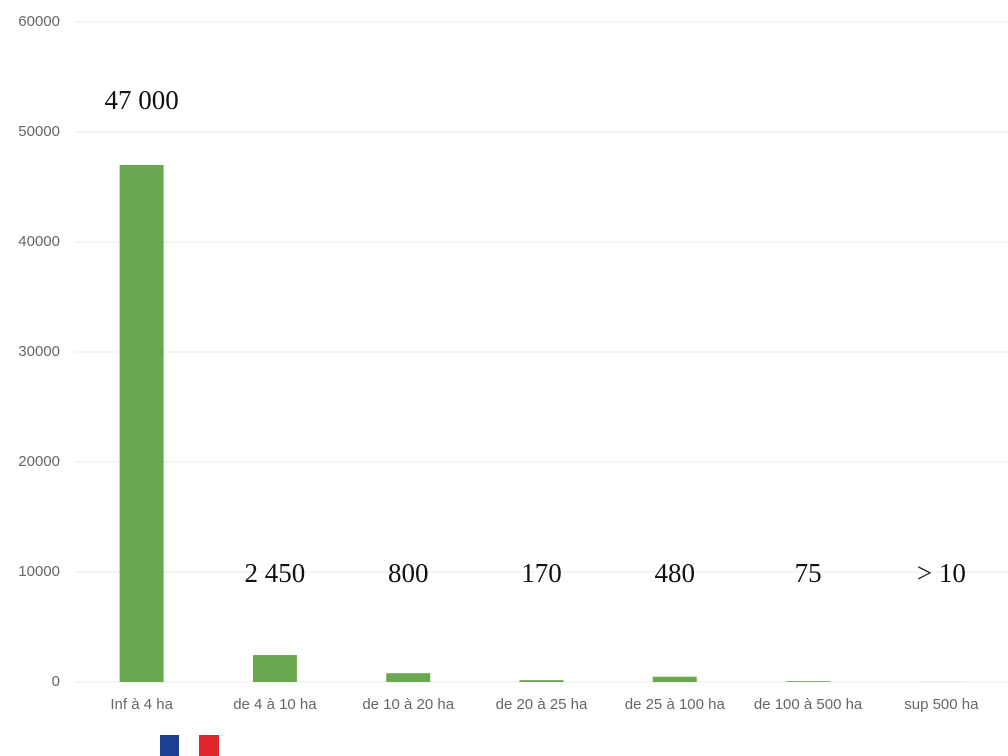 This screenshot has height=756, width=1008. I want to click on x-tick-label: sup 500 ha, so click(941, 704).